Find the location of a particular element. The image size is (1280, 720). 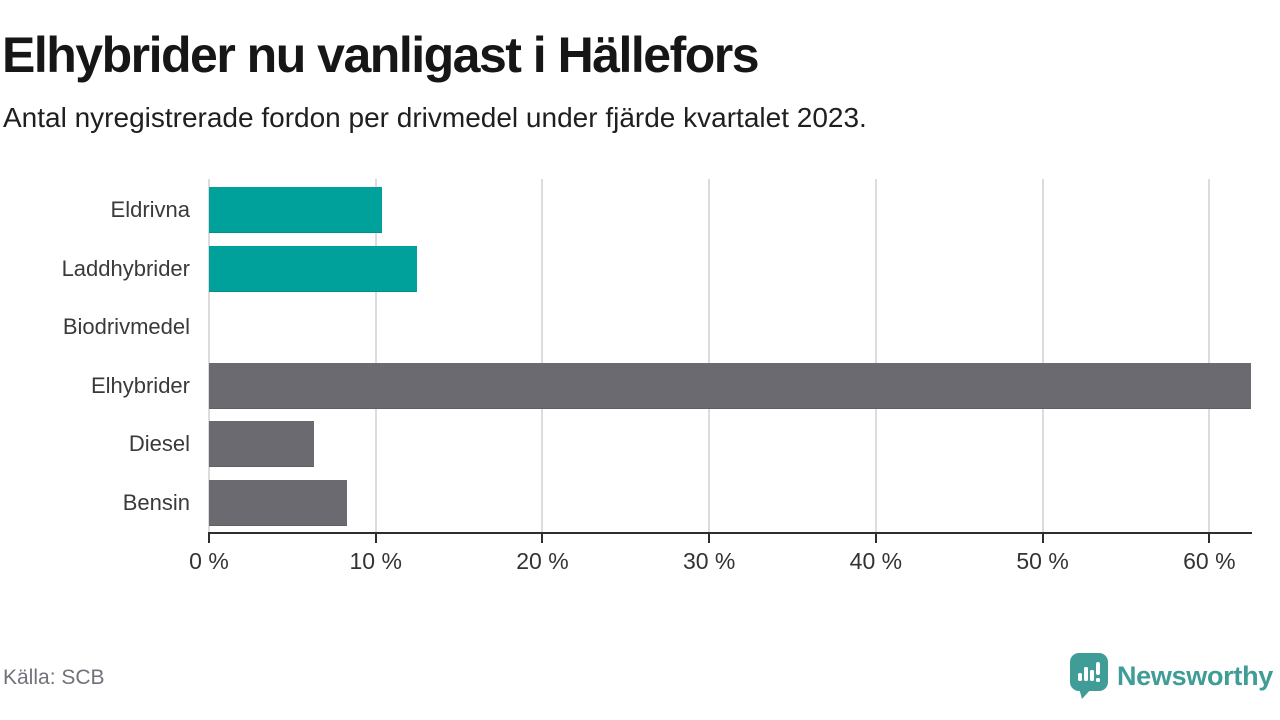

category-label-laddhybrider: Laddhybrider is located at coordinates (125, 268).